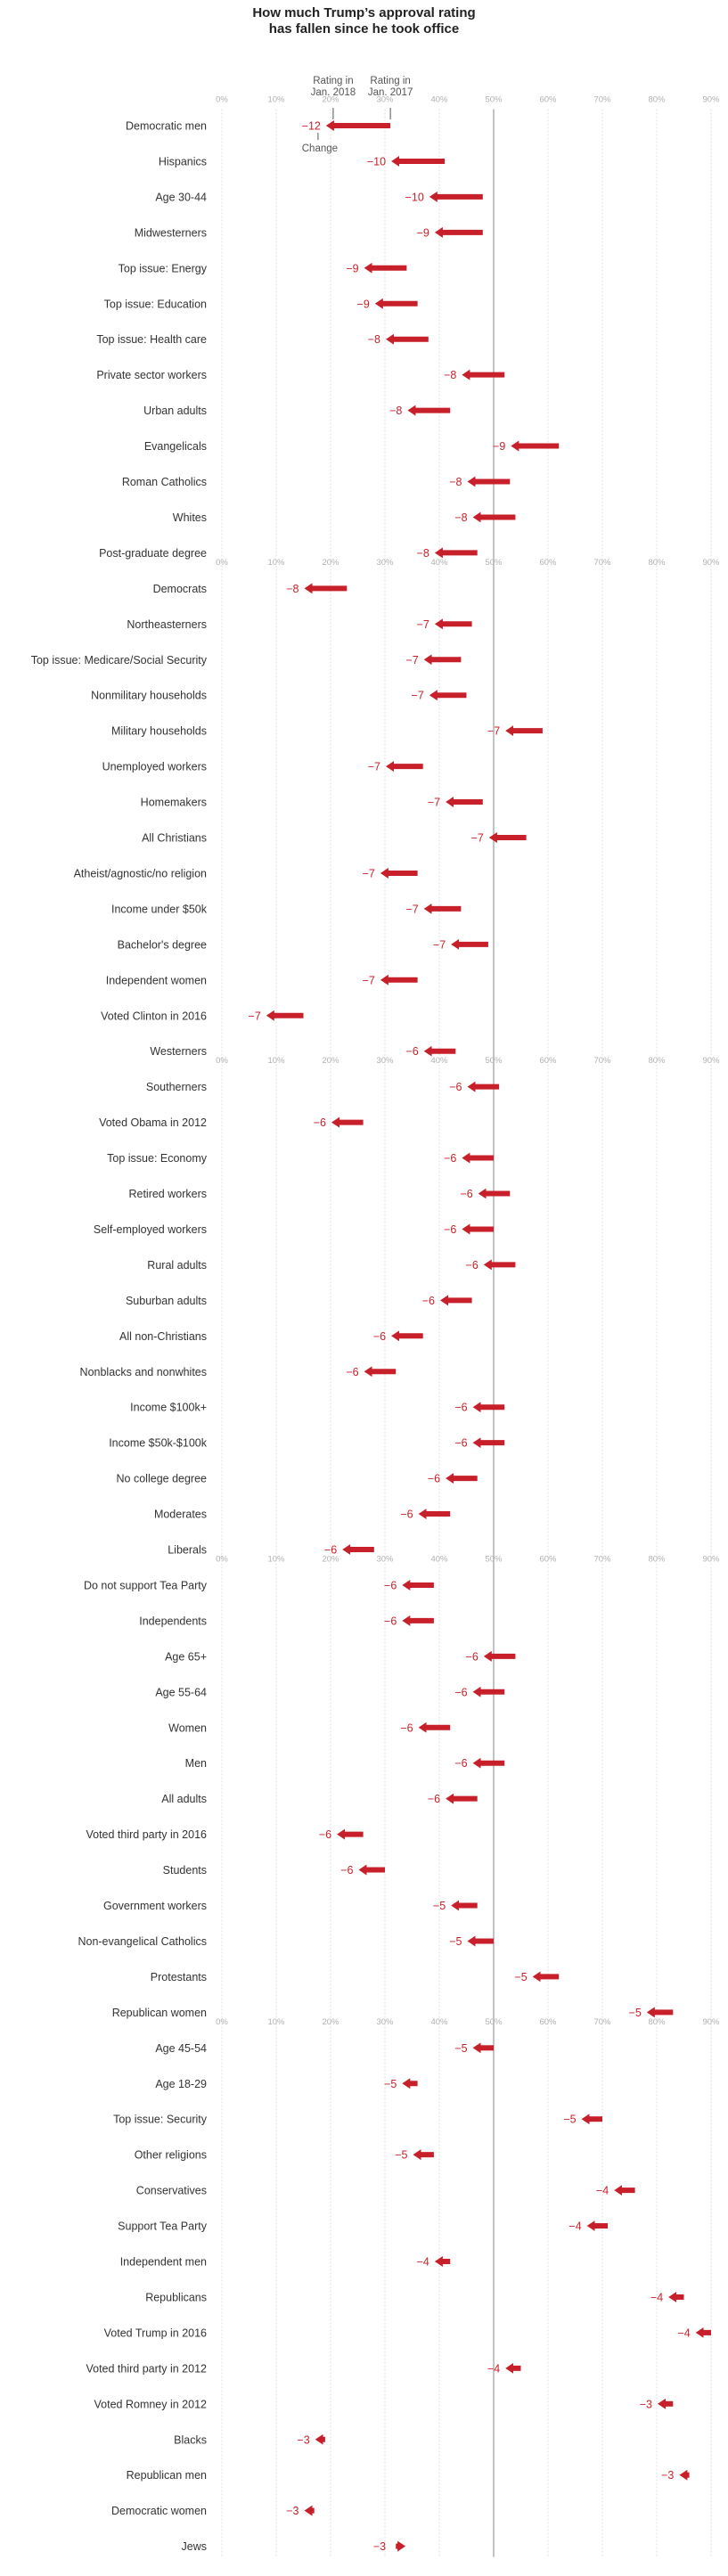  Describe the element at coordinates (409, 2475) in the screenshot. I see `data-row: Republican men −3` at that location.